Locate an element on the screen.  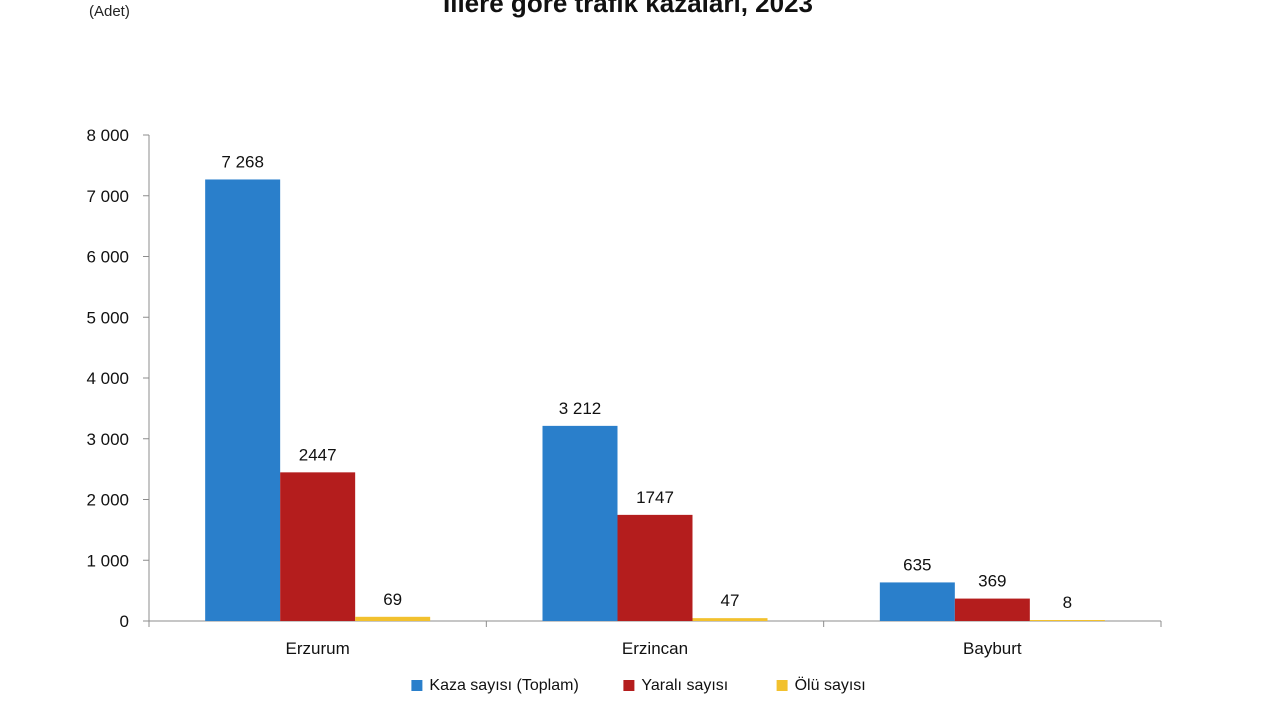
x-tick-label: Erzincan is located at coordinates (655, 648).